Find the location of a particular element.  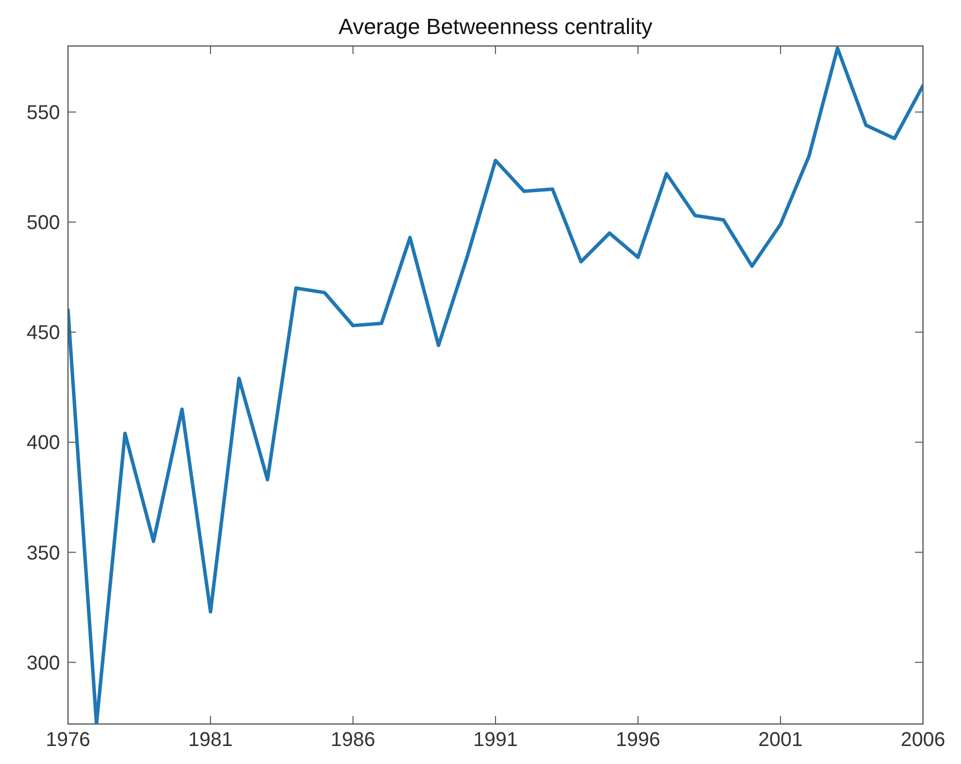

x-tick-label: 1981 is located at coordinates (210, 740).